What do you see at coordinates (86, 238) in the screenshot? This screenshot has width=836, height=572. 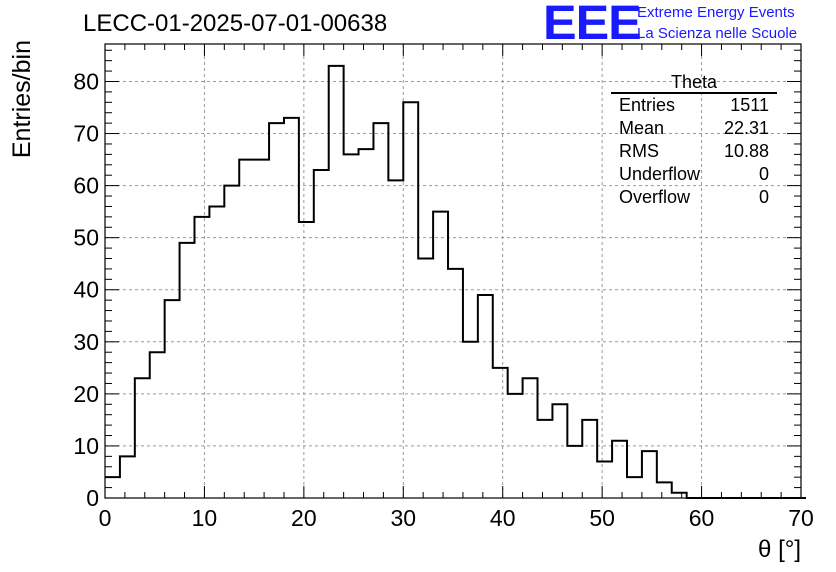 I see `y-tick-label: 50` at bounding box center [86, 238].